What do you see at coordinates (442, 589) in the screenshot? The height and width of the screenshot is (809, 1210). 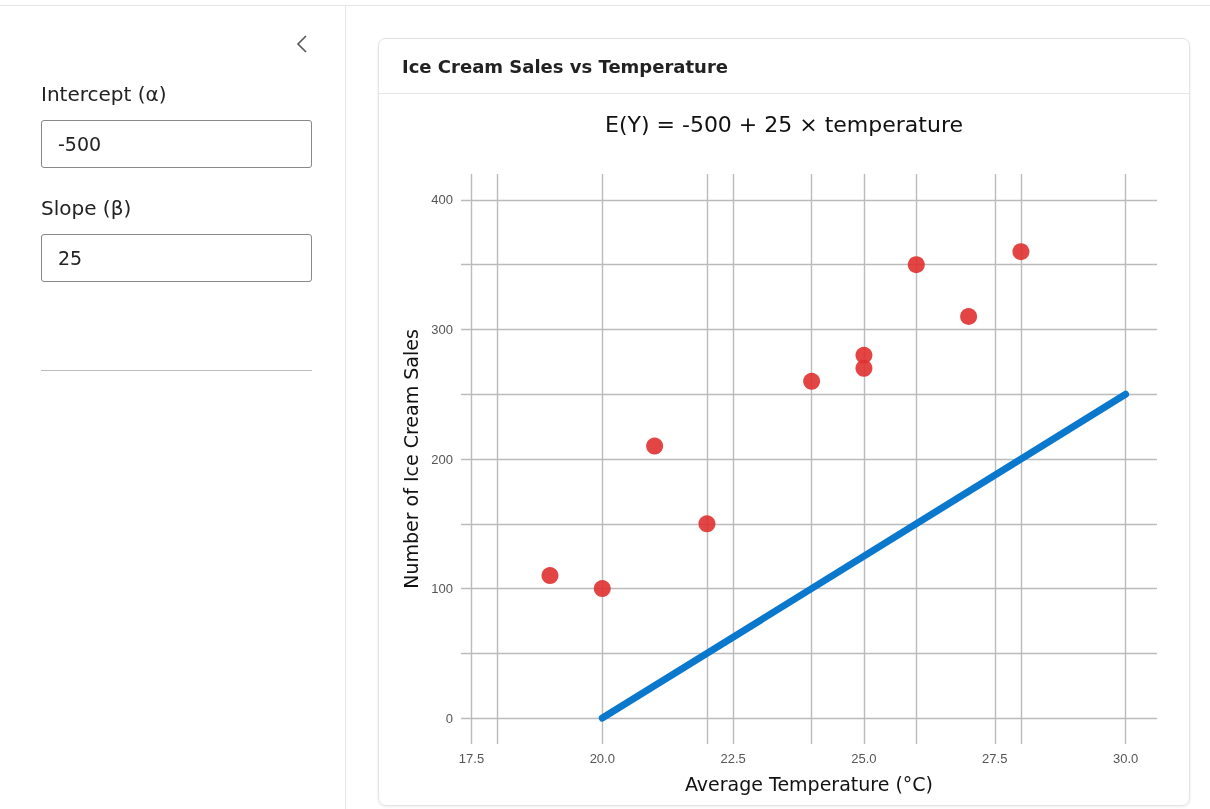 I see `y-tick-label: 100` at bounding box center [442, 589].